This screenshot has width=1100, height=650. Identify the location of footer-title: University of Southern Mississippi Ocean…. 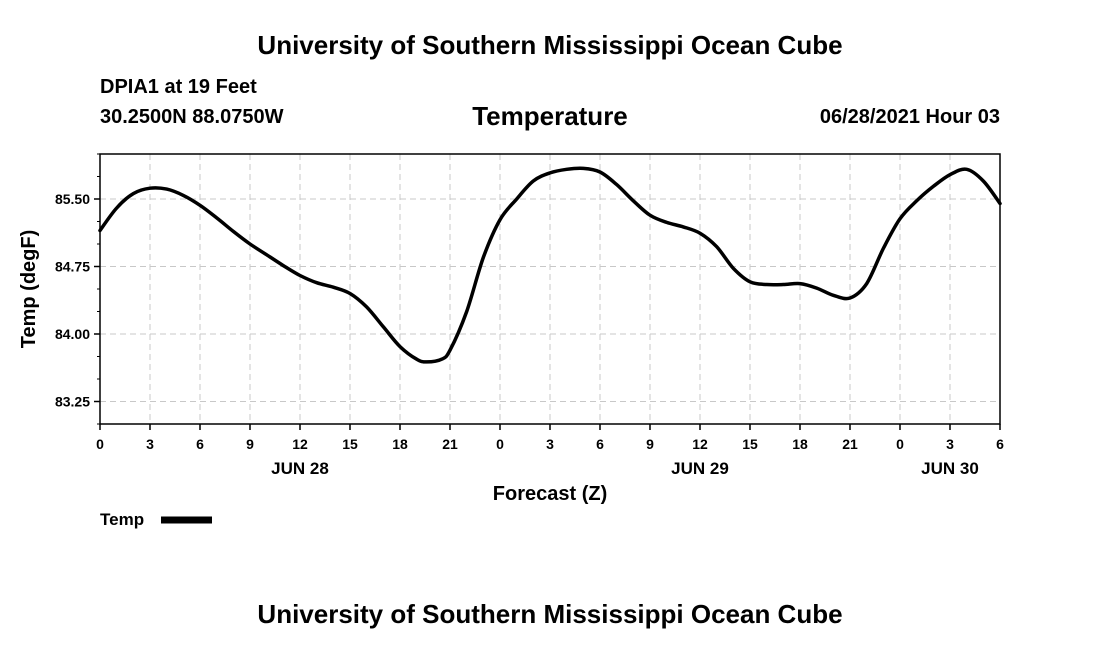
(550, 614).